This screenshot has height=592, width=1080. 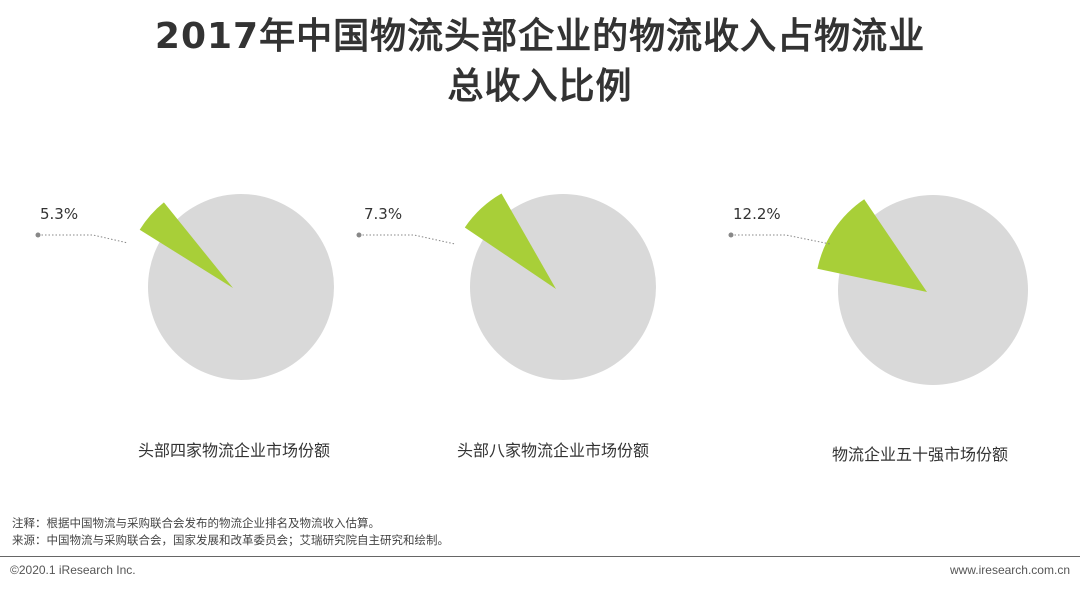 I want to click on pie-1-value-label: 5.3%, so click(x=59, y=214).